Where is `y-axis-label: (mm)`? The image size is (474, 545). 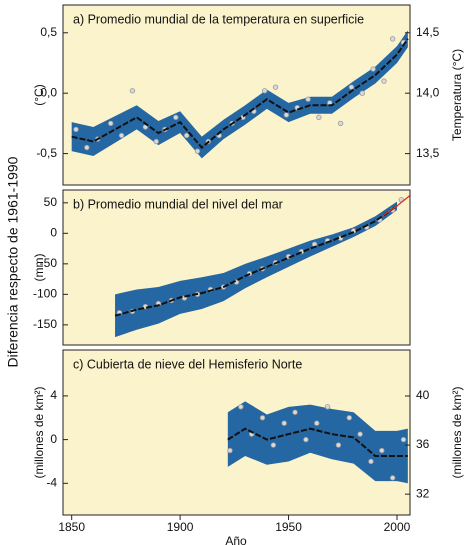 y-axis-label: (mm) is located at coordinates (39, 268).